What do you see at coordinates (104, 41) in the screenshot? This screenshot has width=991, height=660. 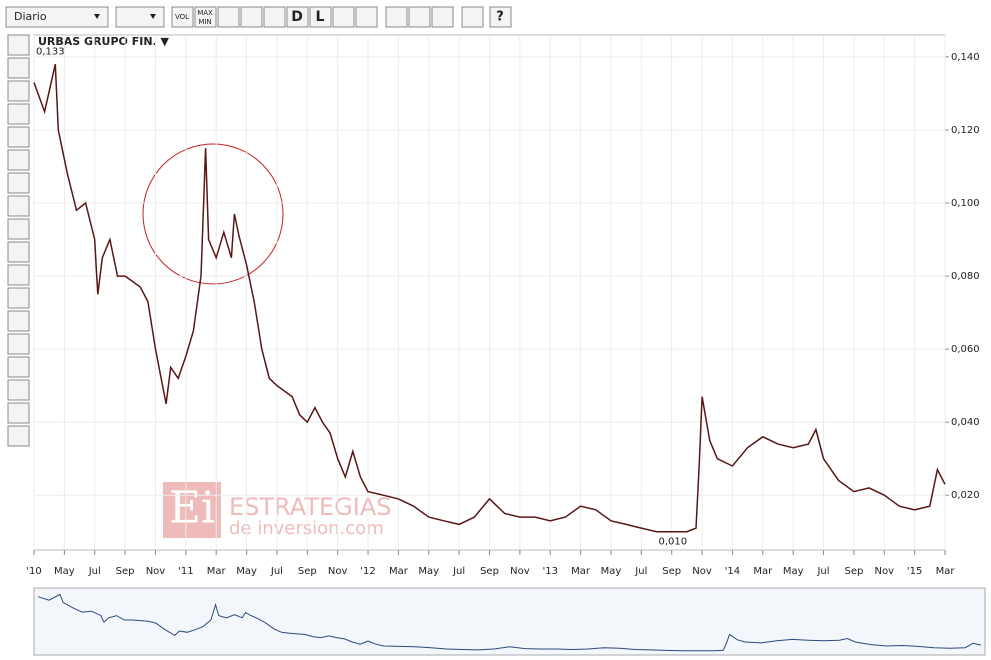 I see `chart-title: URBAS GRUPO FIN. ▼` at bounding box center [104, 41].